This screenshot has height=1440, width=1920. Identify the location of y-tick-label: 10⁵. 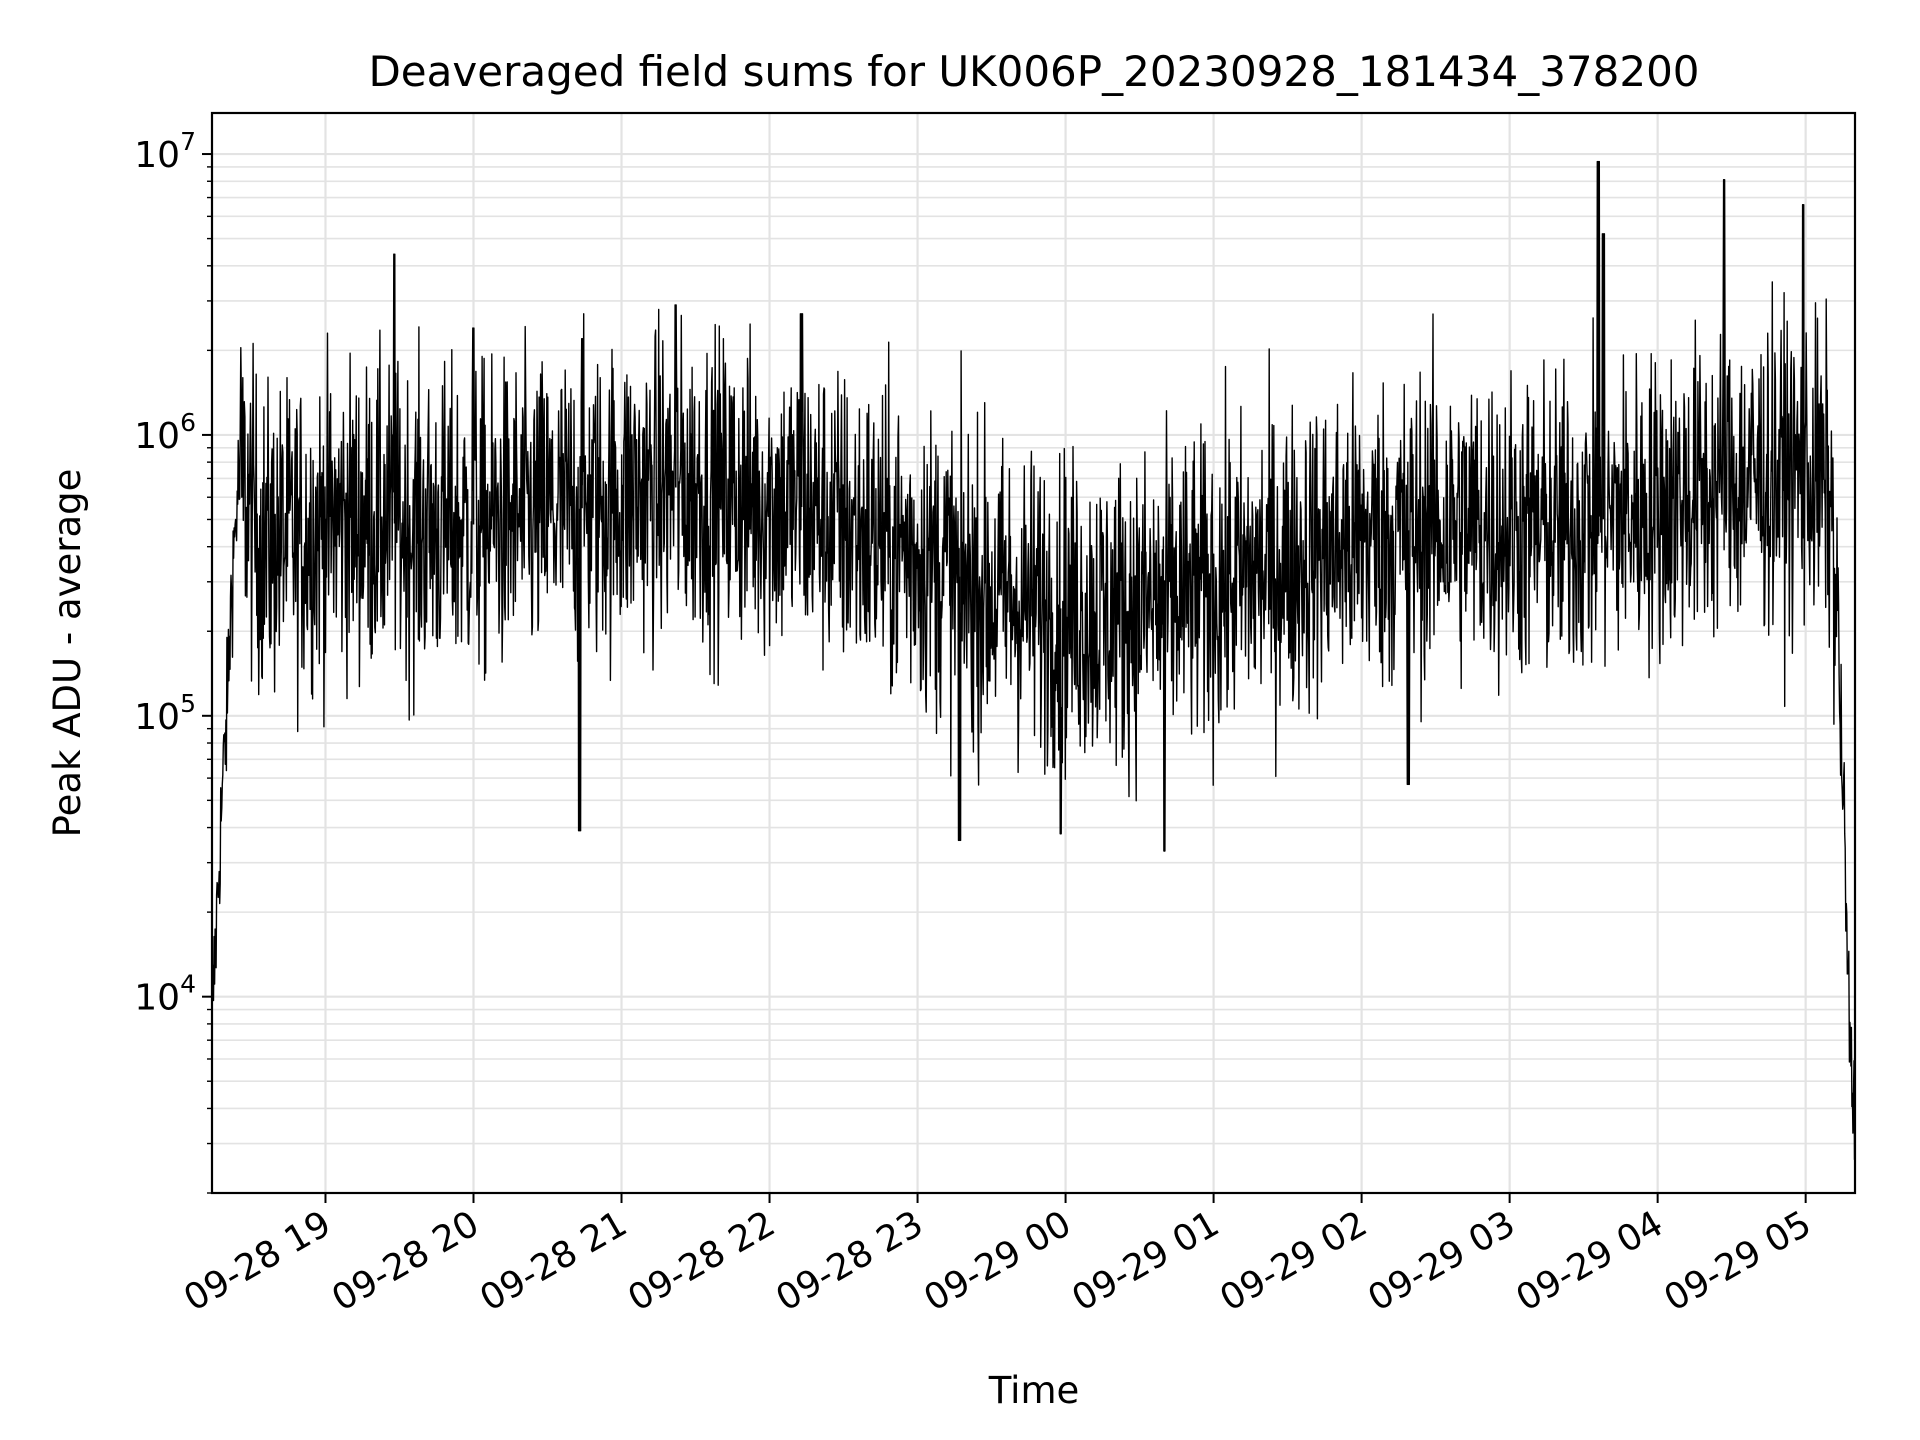
(165, 713).